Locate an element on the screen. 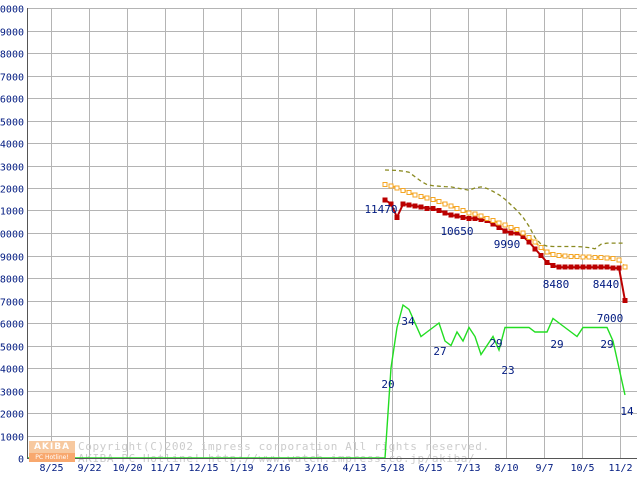 The width and height of the screenshot is (640, 480). y-tick-label: 16000 is located at coordinates (12, 100).